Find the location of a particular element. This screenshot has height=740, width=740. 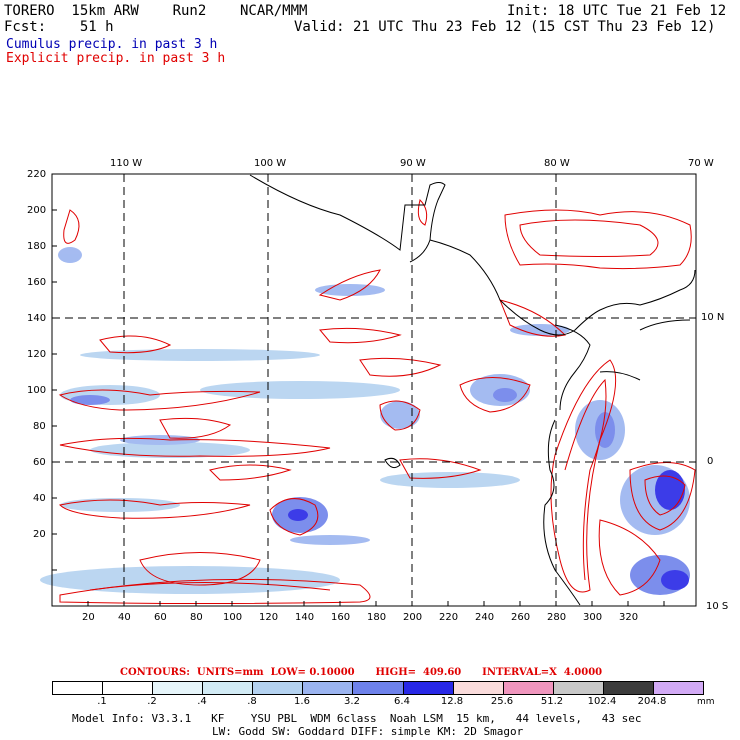

y-tick-label: 140 is located at coordinates (37, 318).